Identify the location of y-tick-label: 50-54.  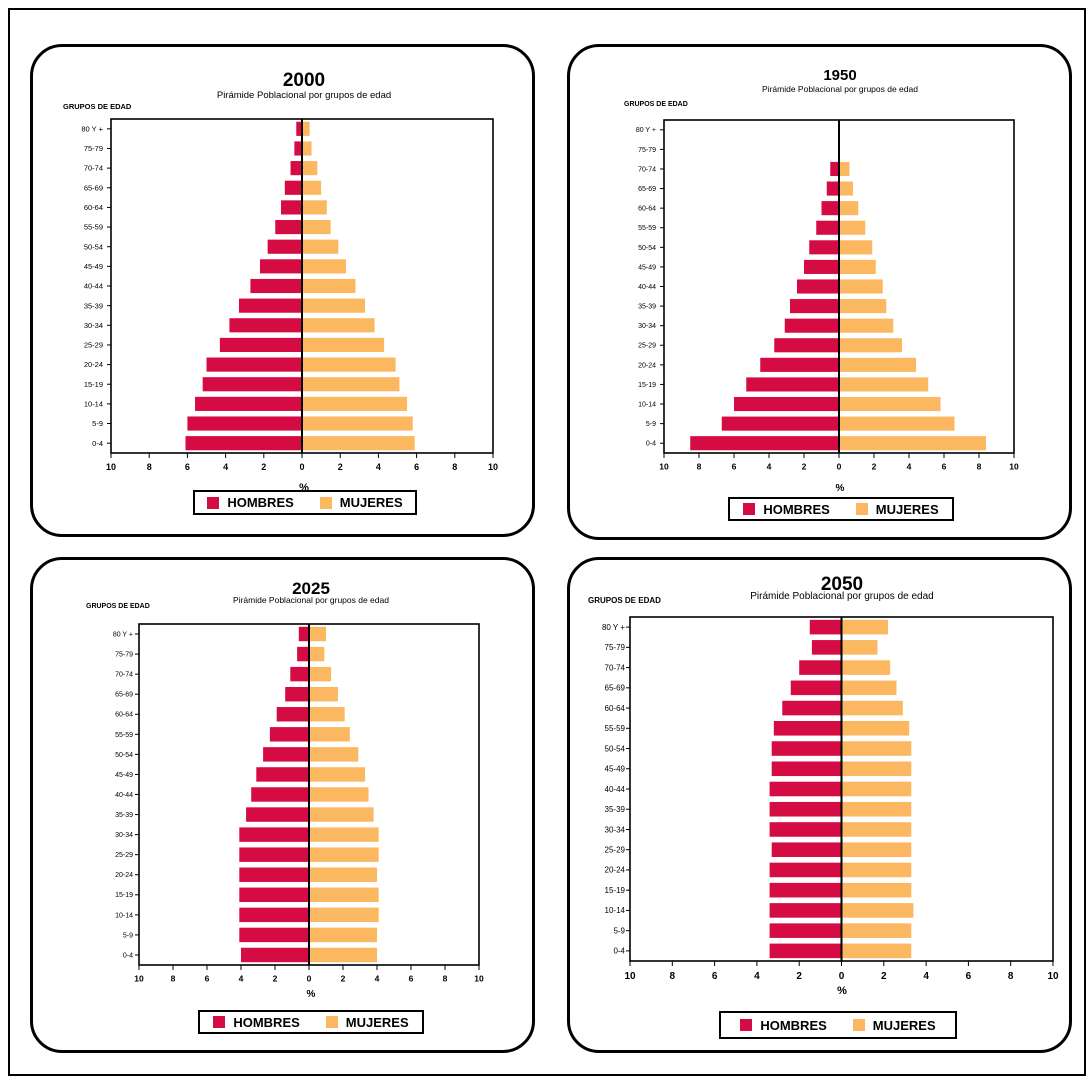
(93, 246).